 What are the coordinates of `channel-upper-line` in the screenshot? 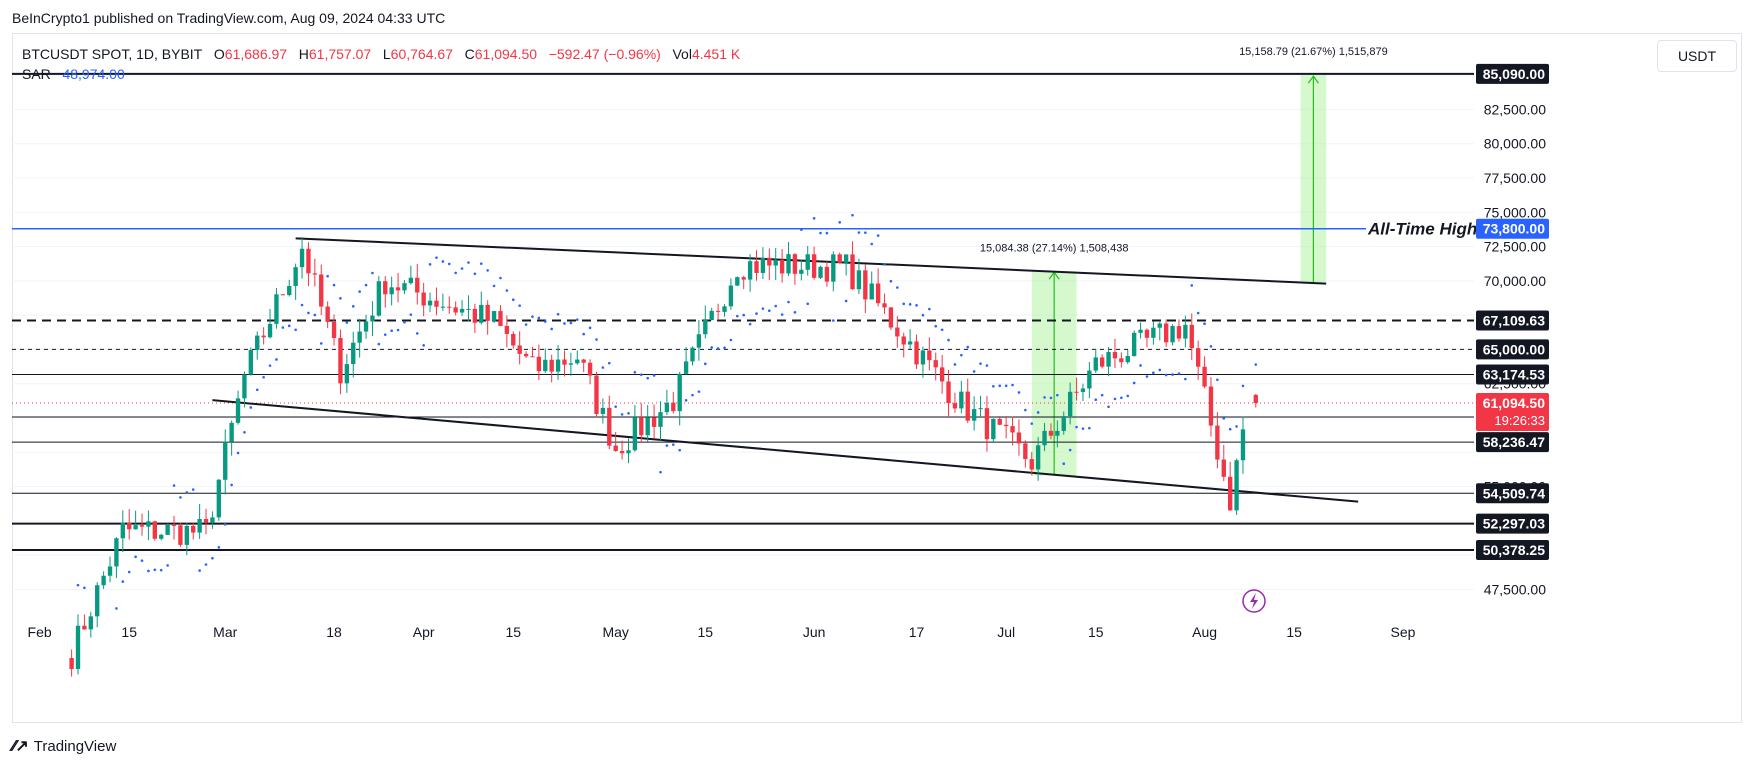 It's located at (811, 261).